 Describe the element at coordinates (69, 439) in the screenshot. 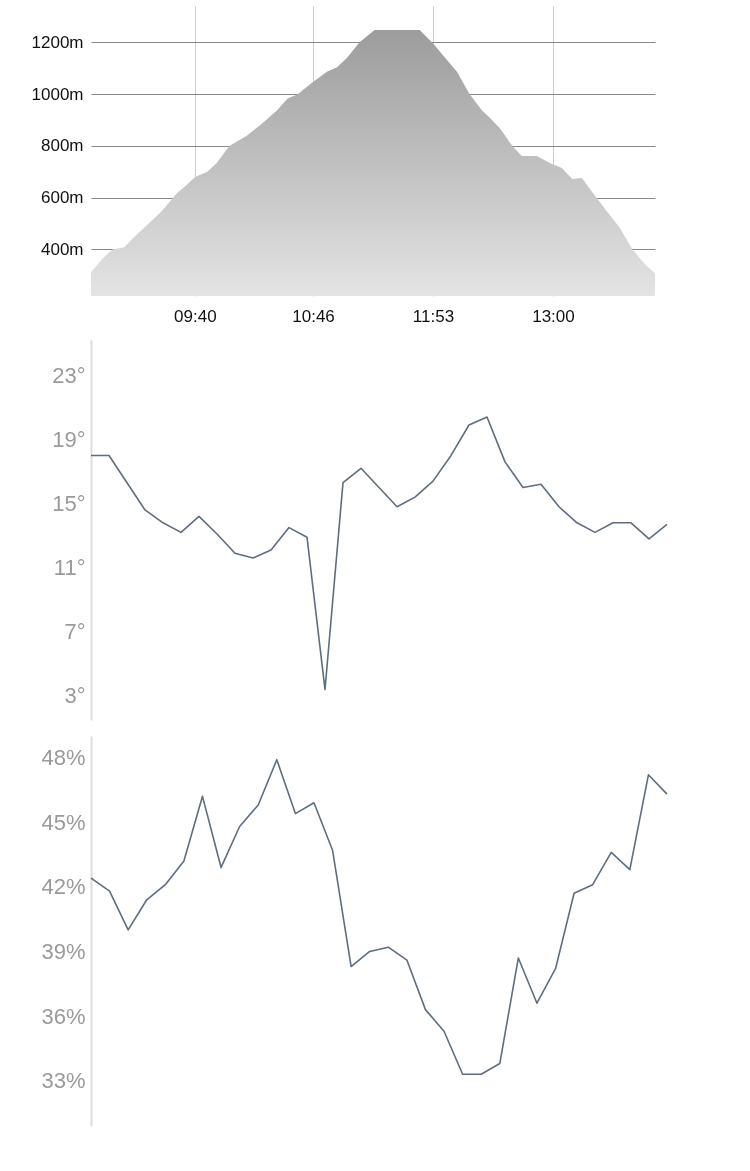

I see `y-tick-label: 19°` at that location.